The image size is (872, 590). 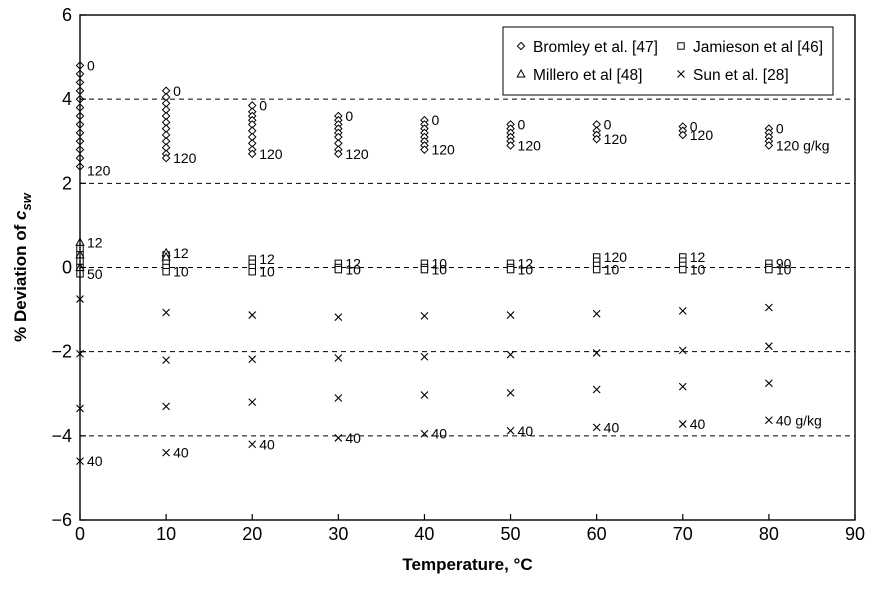 I want to click on x-tick-label: 50, so click(x=511, y=534).